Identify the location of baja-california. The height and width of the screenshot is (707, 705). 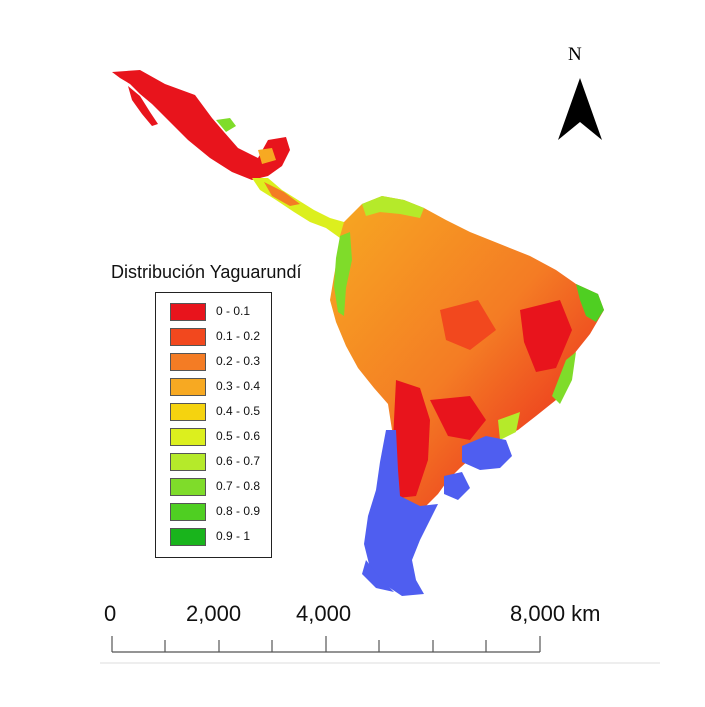
(143, 106).